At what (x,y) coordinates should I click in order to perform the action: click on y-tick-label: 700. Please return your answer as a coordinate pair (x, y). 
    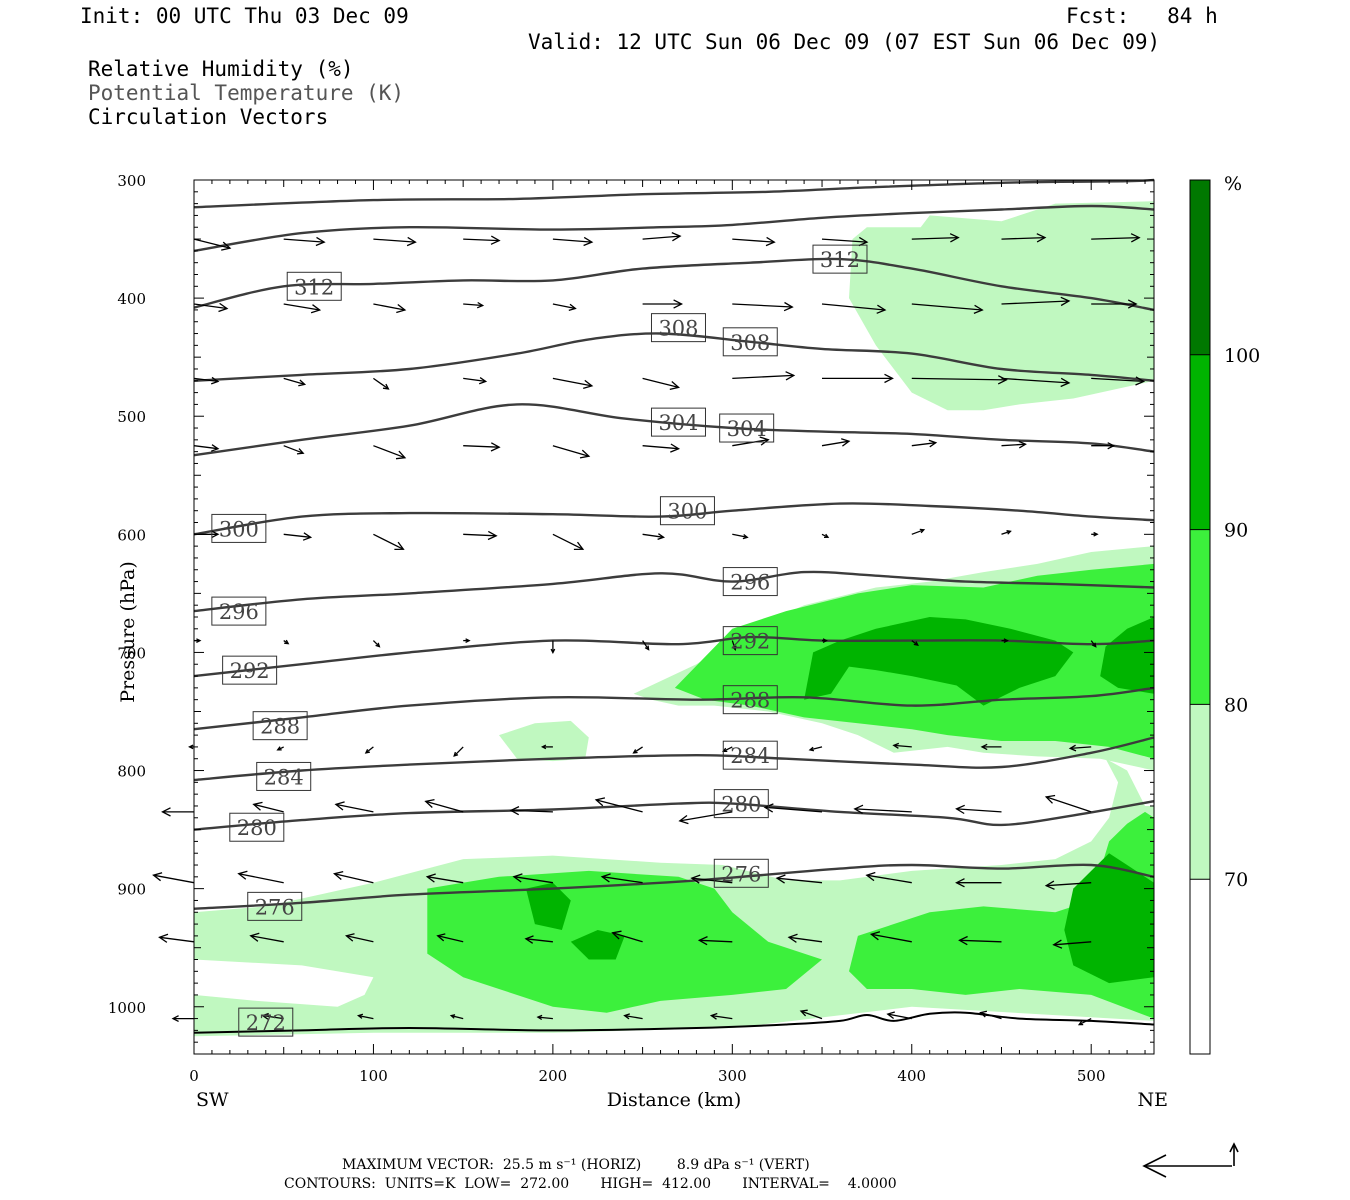
    Looking at the image, I should click on (131, 653).